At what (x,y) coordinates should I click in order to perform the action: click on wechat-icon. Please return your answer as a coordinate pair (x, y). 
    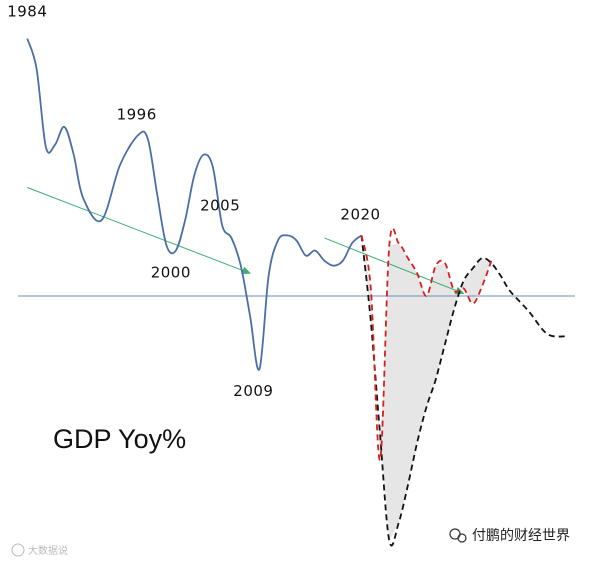
    Looking at the image, I should click on (458, 535).